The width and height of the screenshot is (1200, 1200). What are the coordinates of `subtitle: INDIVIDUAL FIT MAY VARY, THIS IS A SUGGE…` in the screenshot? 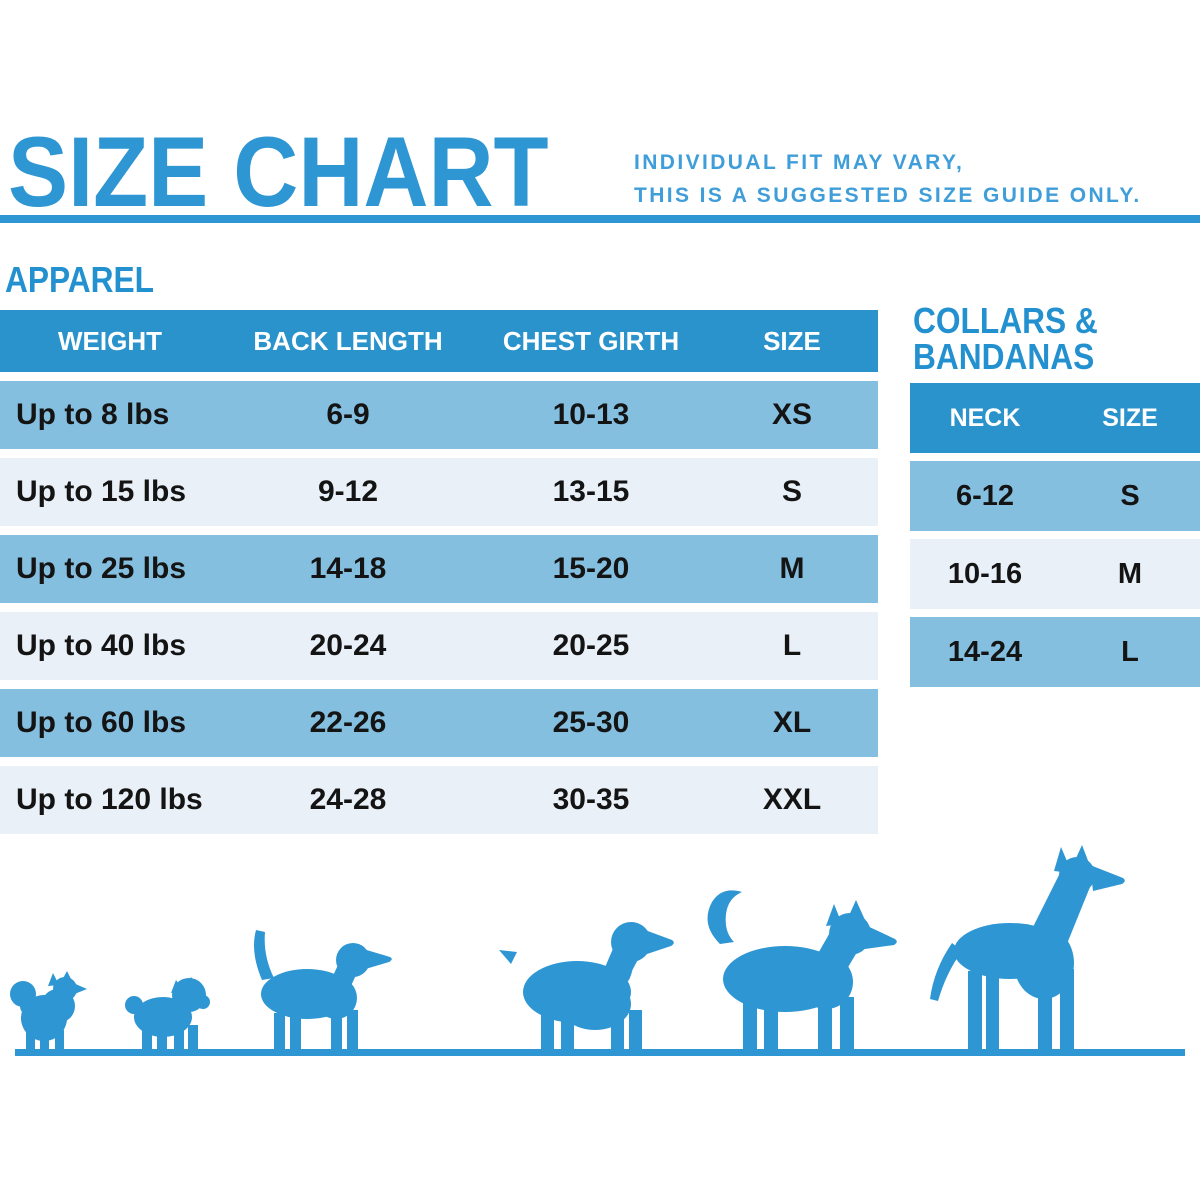 It's located at (888, 179).